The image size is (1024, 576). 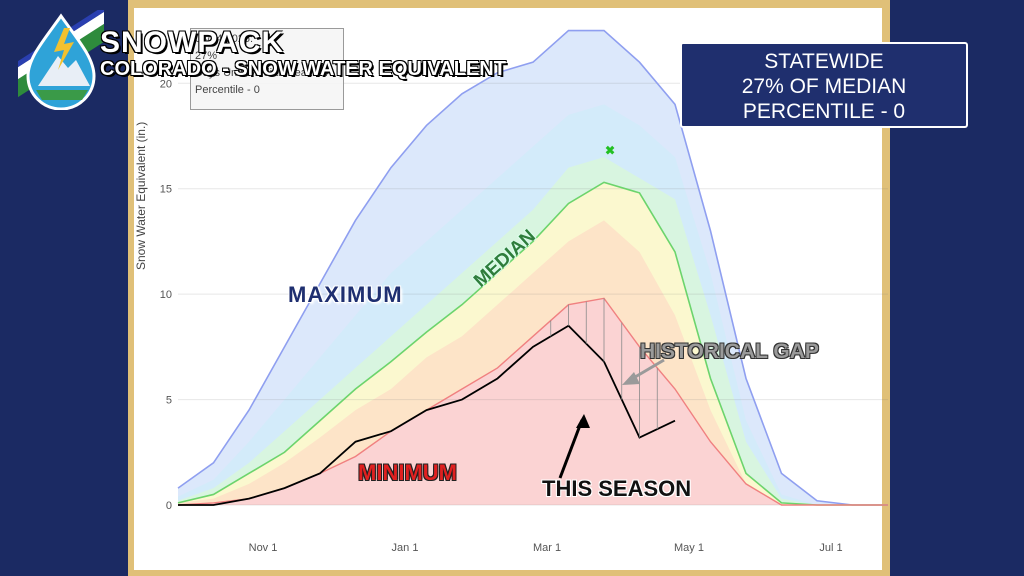 I want to click on historical-gap-label: HISTORICAL GAP, so click(x=729, y=351).